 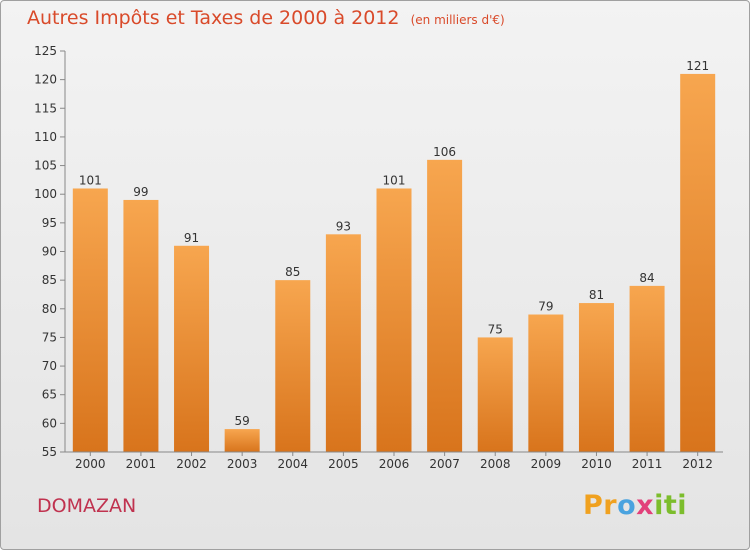 I want to click on x-tick-label: 2012, so click(x=697, y=464).